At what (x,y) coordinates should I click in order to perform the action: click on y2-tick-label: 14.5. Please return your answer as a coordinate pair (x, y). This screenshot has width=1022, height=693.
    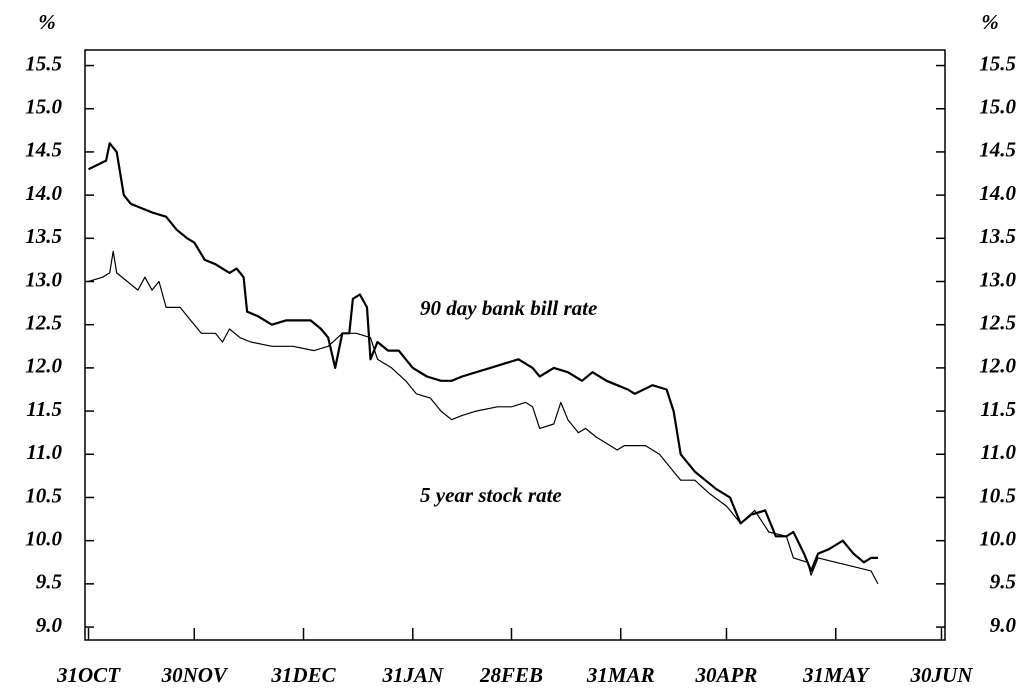
    Looking at the image, I should click on (997, 150).